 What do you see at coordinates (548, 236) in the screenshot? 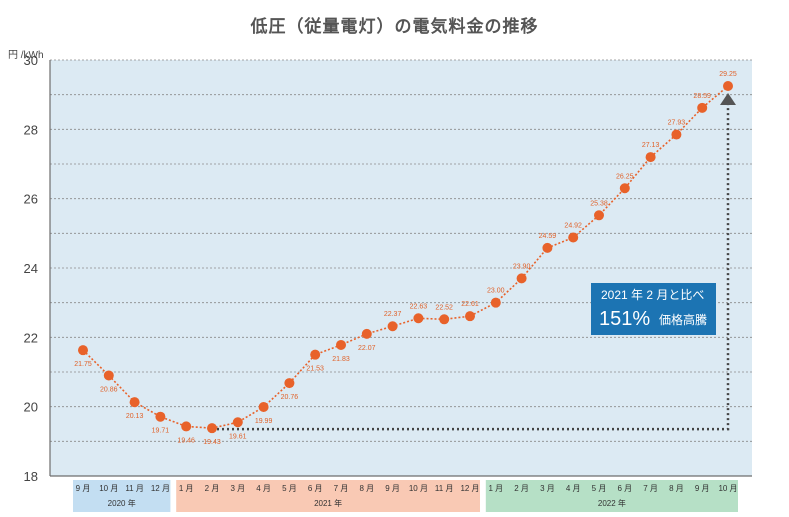
I see `data-label: 24.59` at bounding box center [548, 236].